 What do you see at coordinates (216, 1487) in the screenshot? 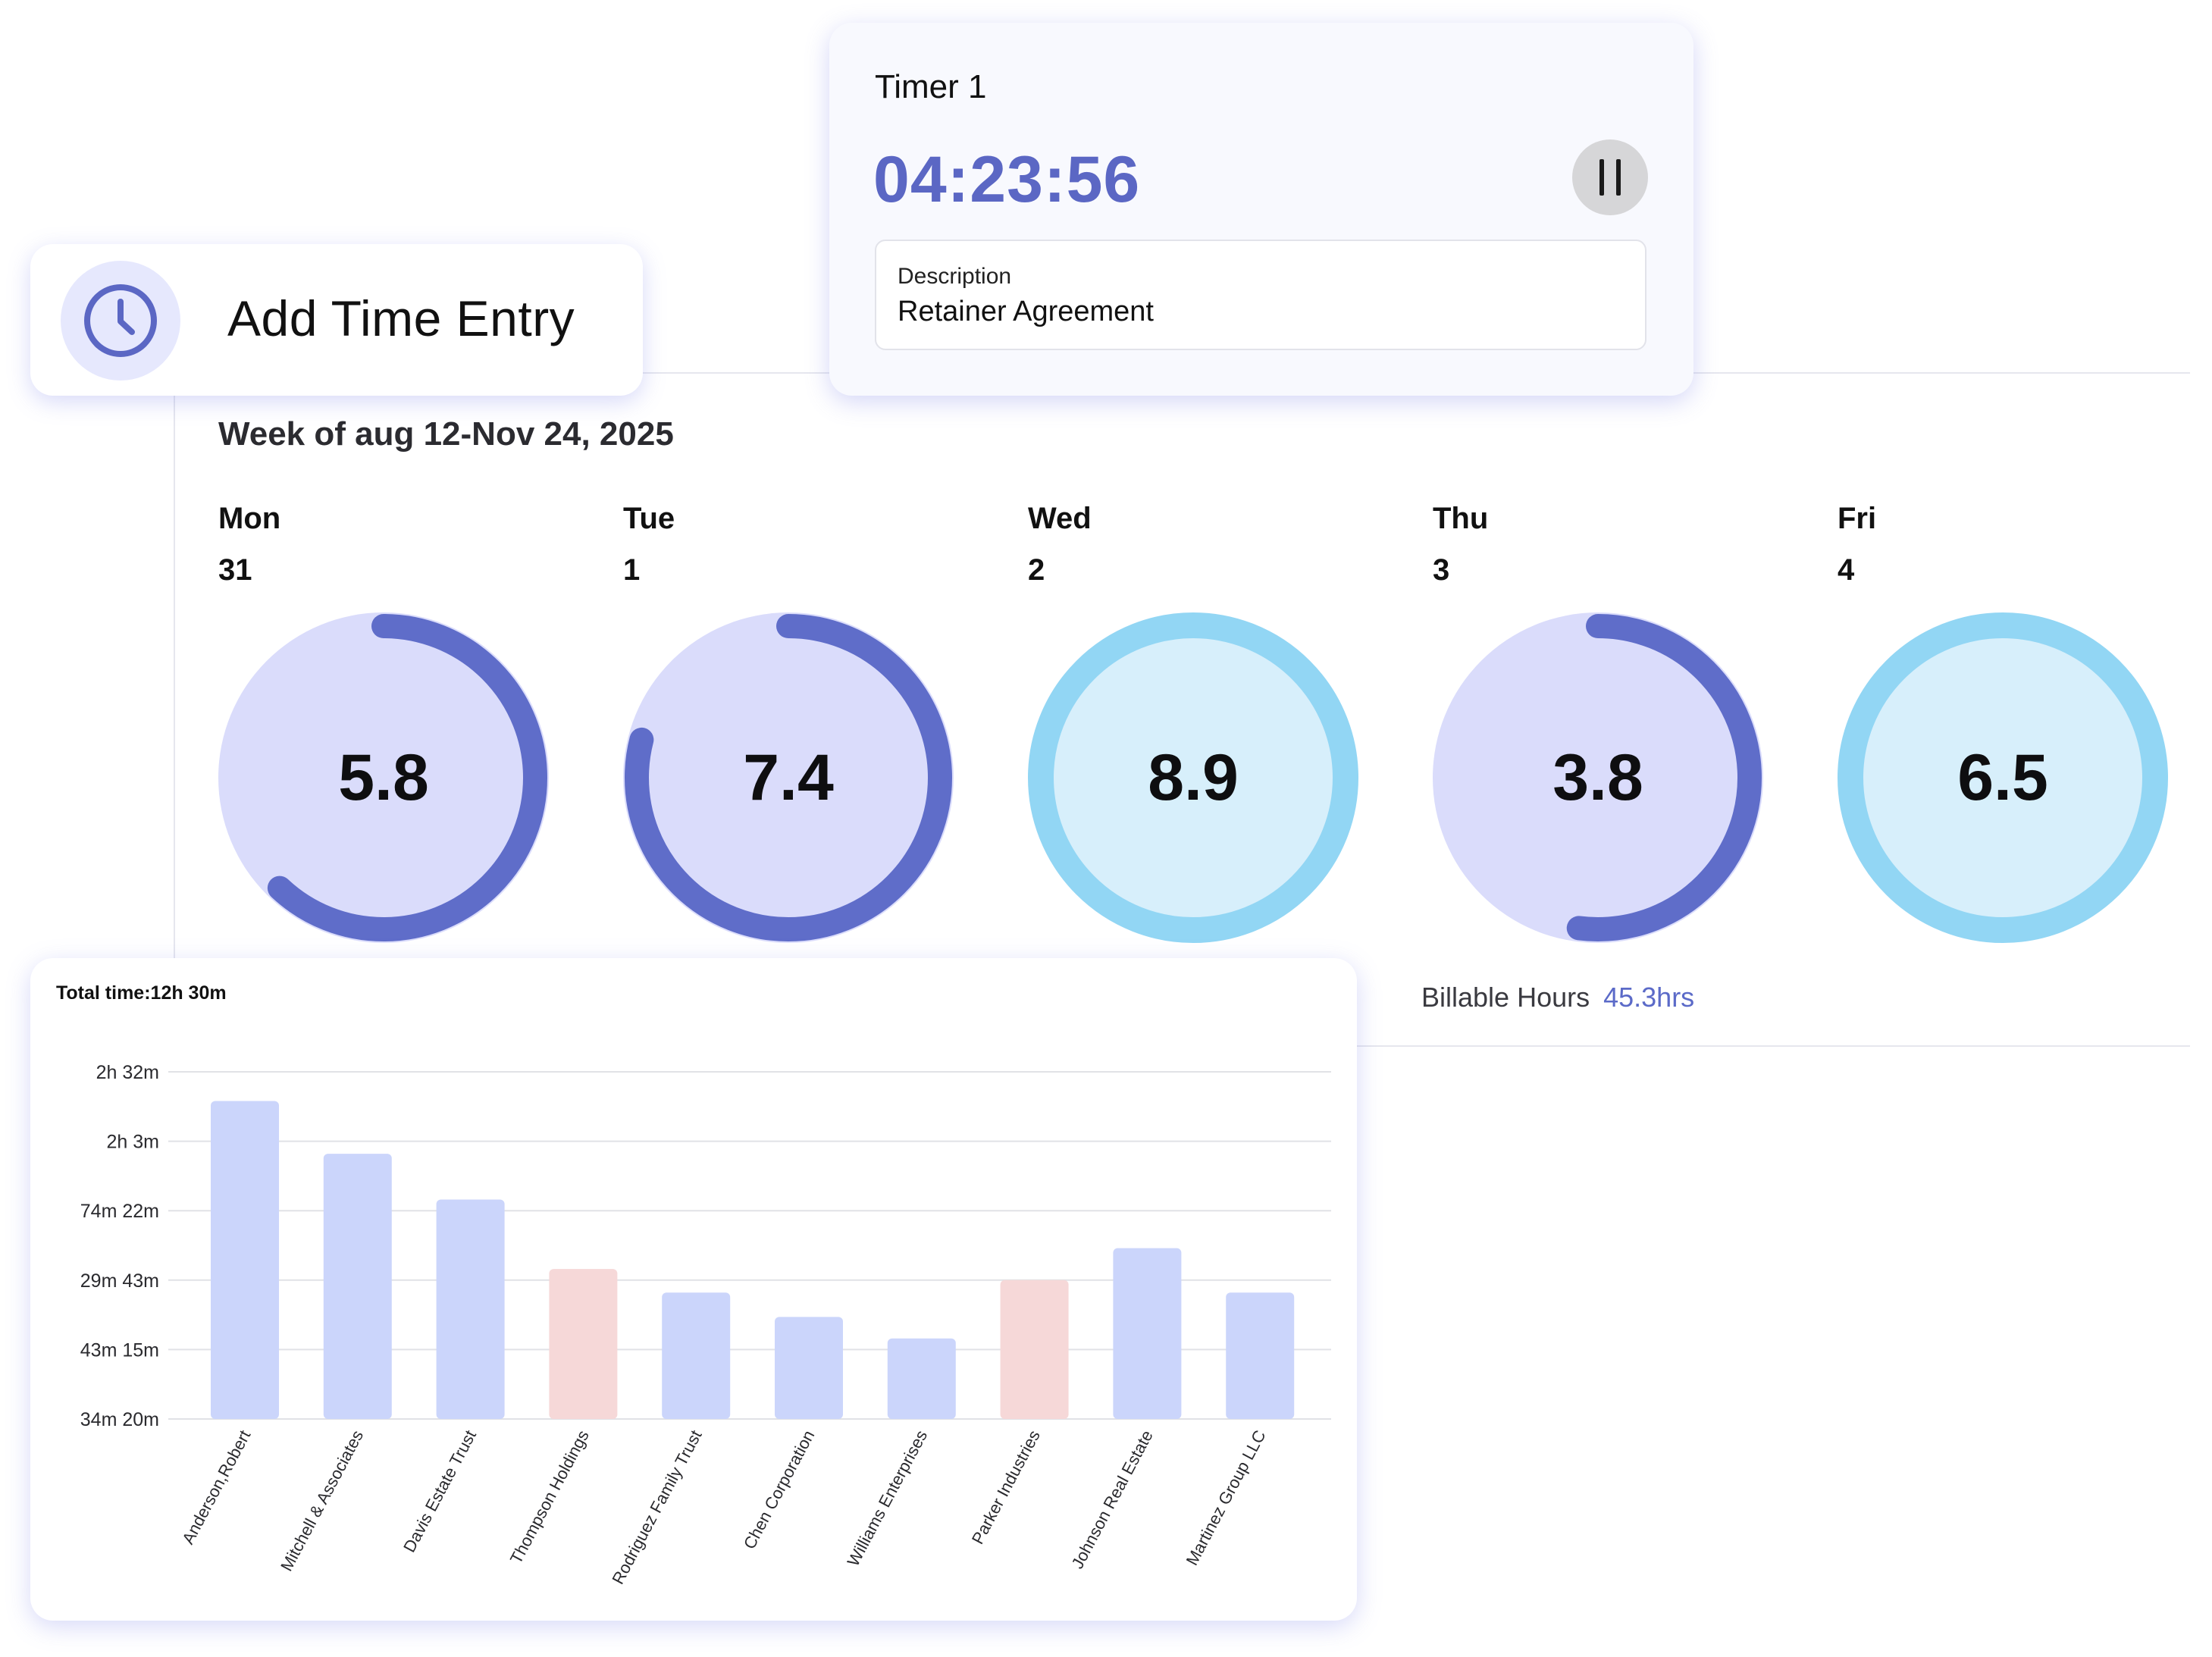
I see `x-tick-label: Anderson,Robert` at bounding box center [216, 1487].